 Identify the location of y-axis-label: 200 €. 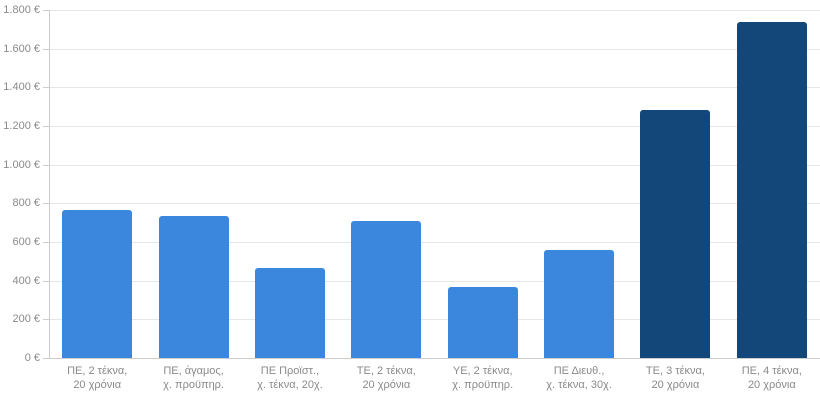
(26, 319).